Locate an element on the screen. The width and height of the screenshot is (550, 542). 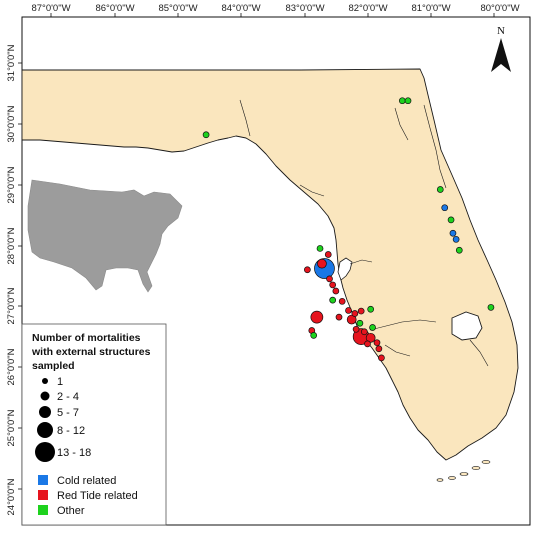
florida-keys is located at coordinates (463, 471).